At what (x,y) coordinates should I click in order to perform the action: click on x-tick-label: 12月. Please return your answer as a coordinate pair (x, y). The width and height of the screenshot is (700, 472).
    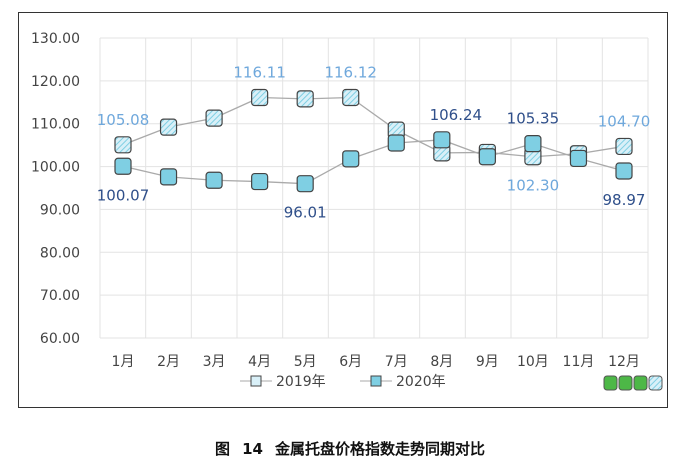
    Looking at the image, I should click on (624, 362).